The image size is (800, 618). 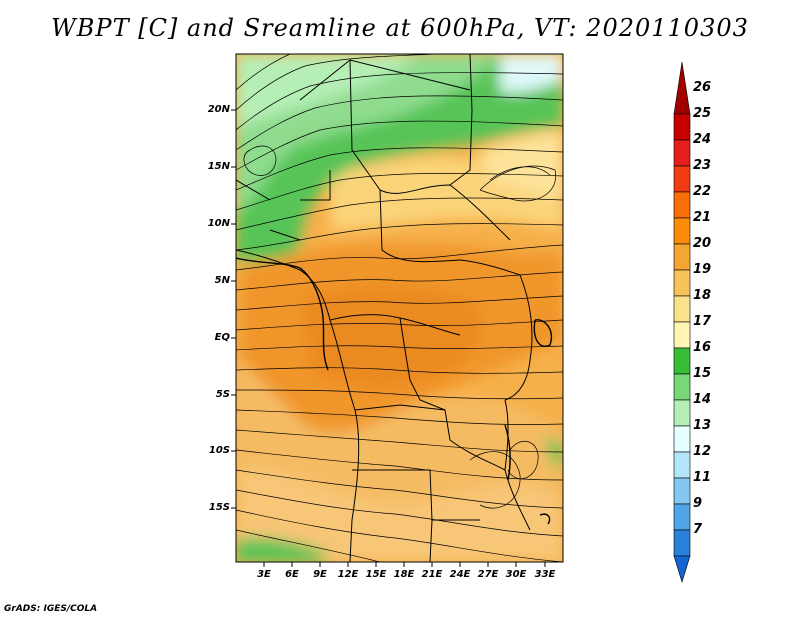 What do you see at coordinates (702, 321) in the screenshot?
I see `colorbar-label: 17` at bounding box center [702, 321].